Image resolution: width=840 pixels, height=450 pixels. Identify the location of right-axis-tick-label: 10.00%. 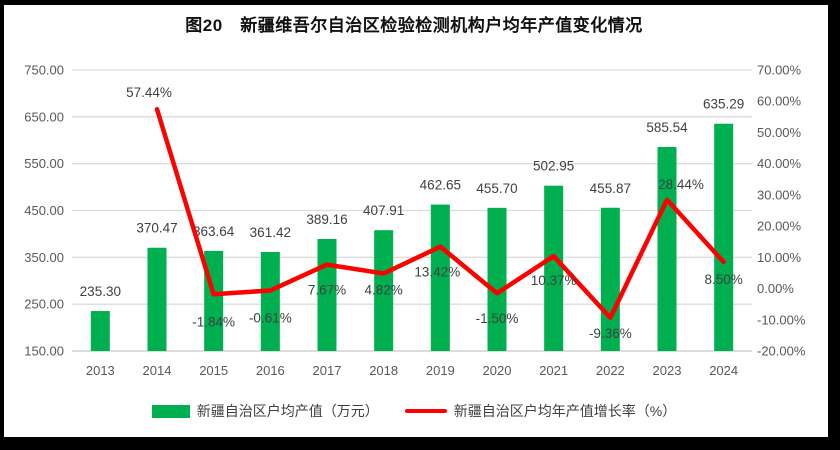
(779, 257).